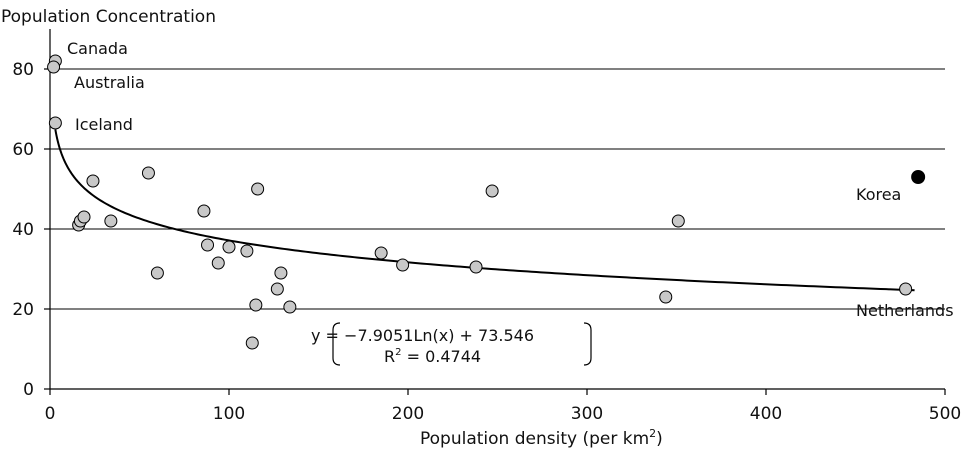 The image size is (978, 451). I want to click on y-tick-label-80: 80, so click(23, 70).